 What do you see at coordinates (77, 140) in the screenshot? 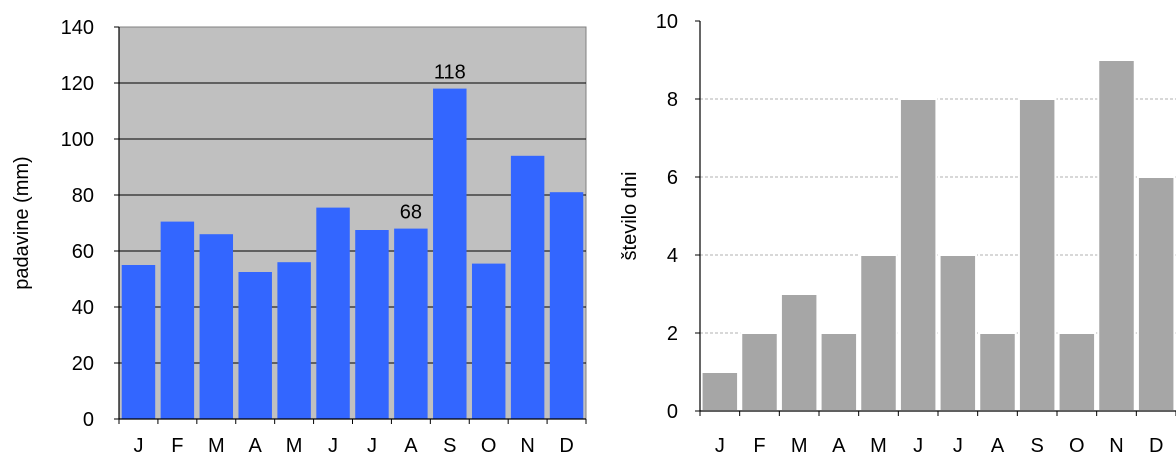
I see `y-tick-label: 100` at bounding box center [77, 140].